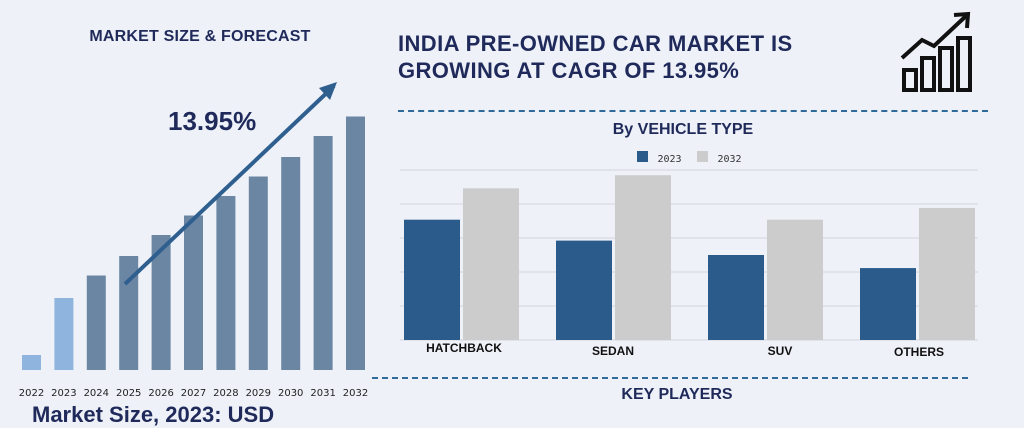 This screenshot has width=1024, height=428. Describe the element at coordinates (464, 348) in the screenshot. I see `category-label-hatchback: HATCHBACK` at that location.